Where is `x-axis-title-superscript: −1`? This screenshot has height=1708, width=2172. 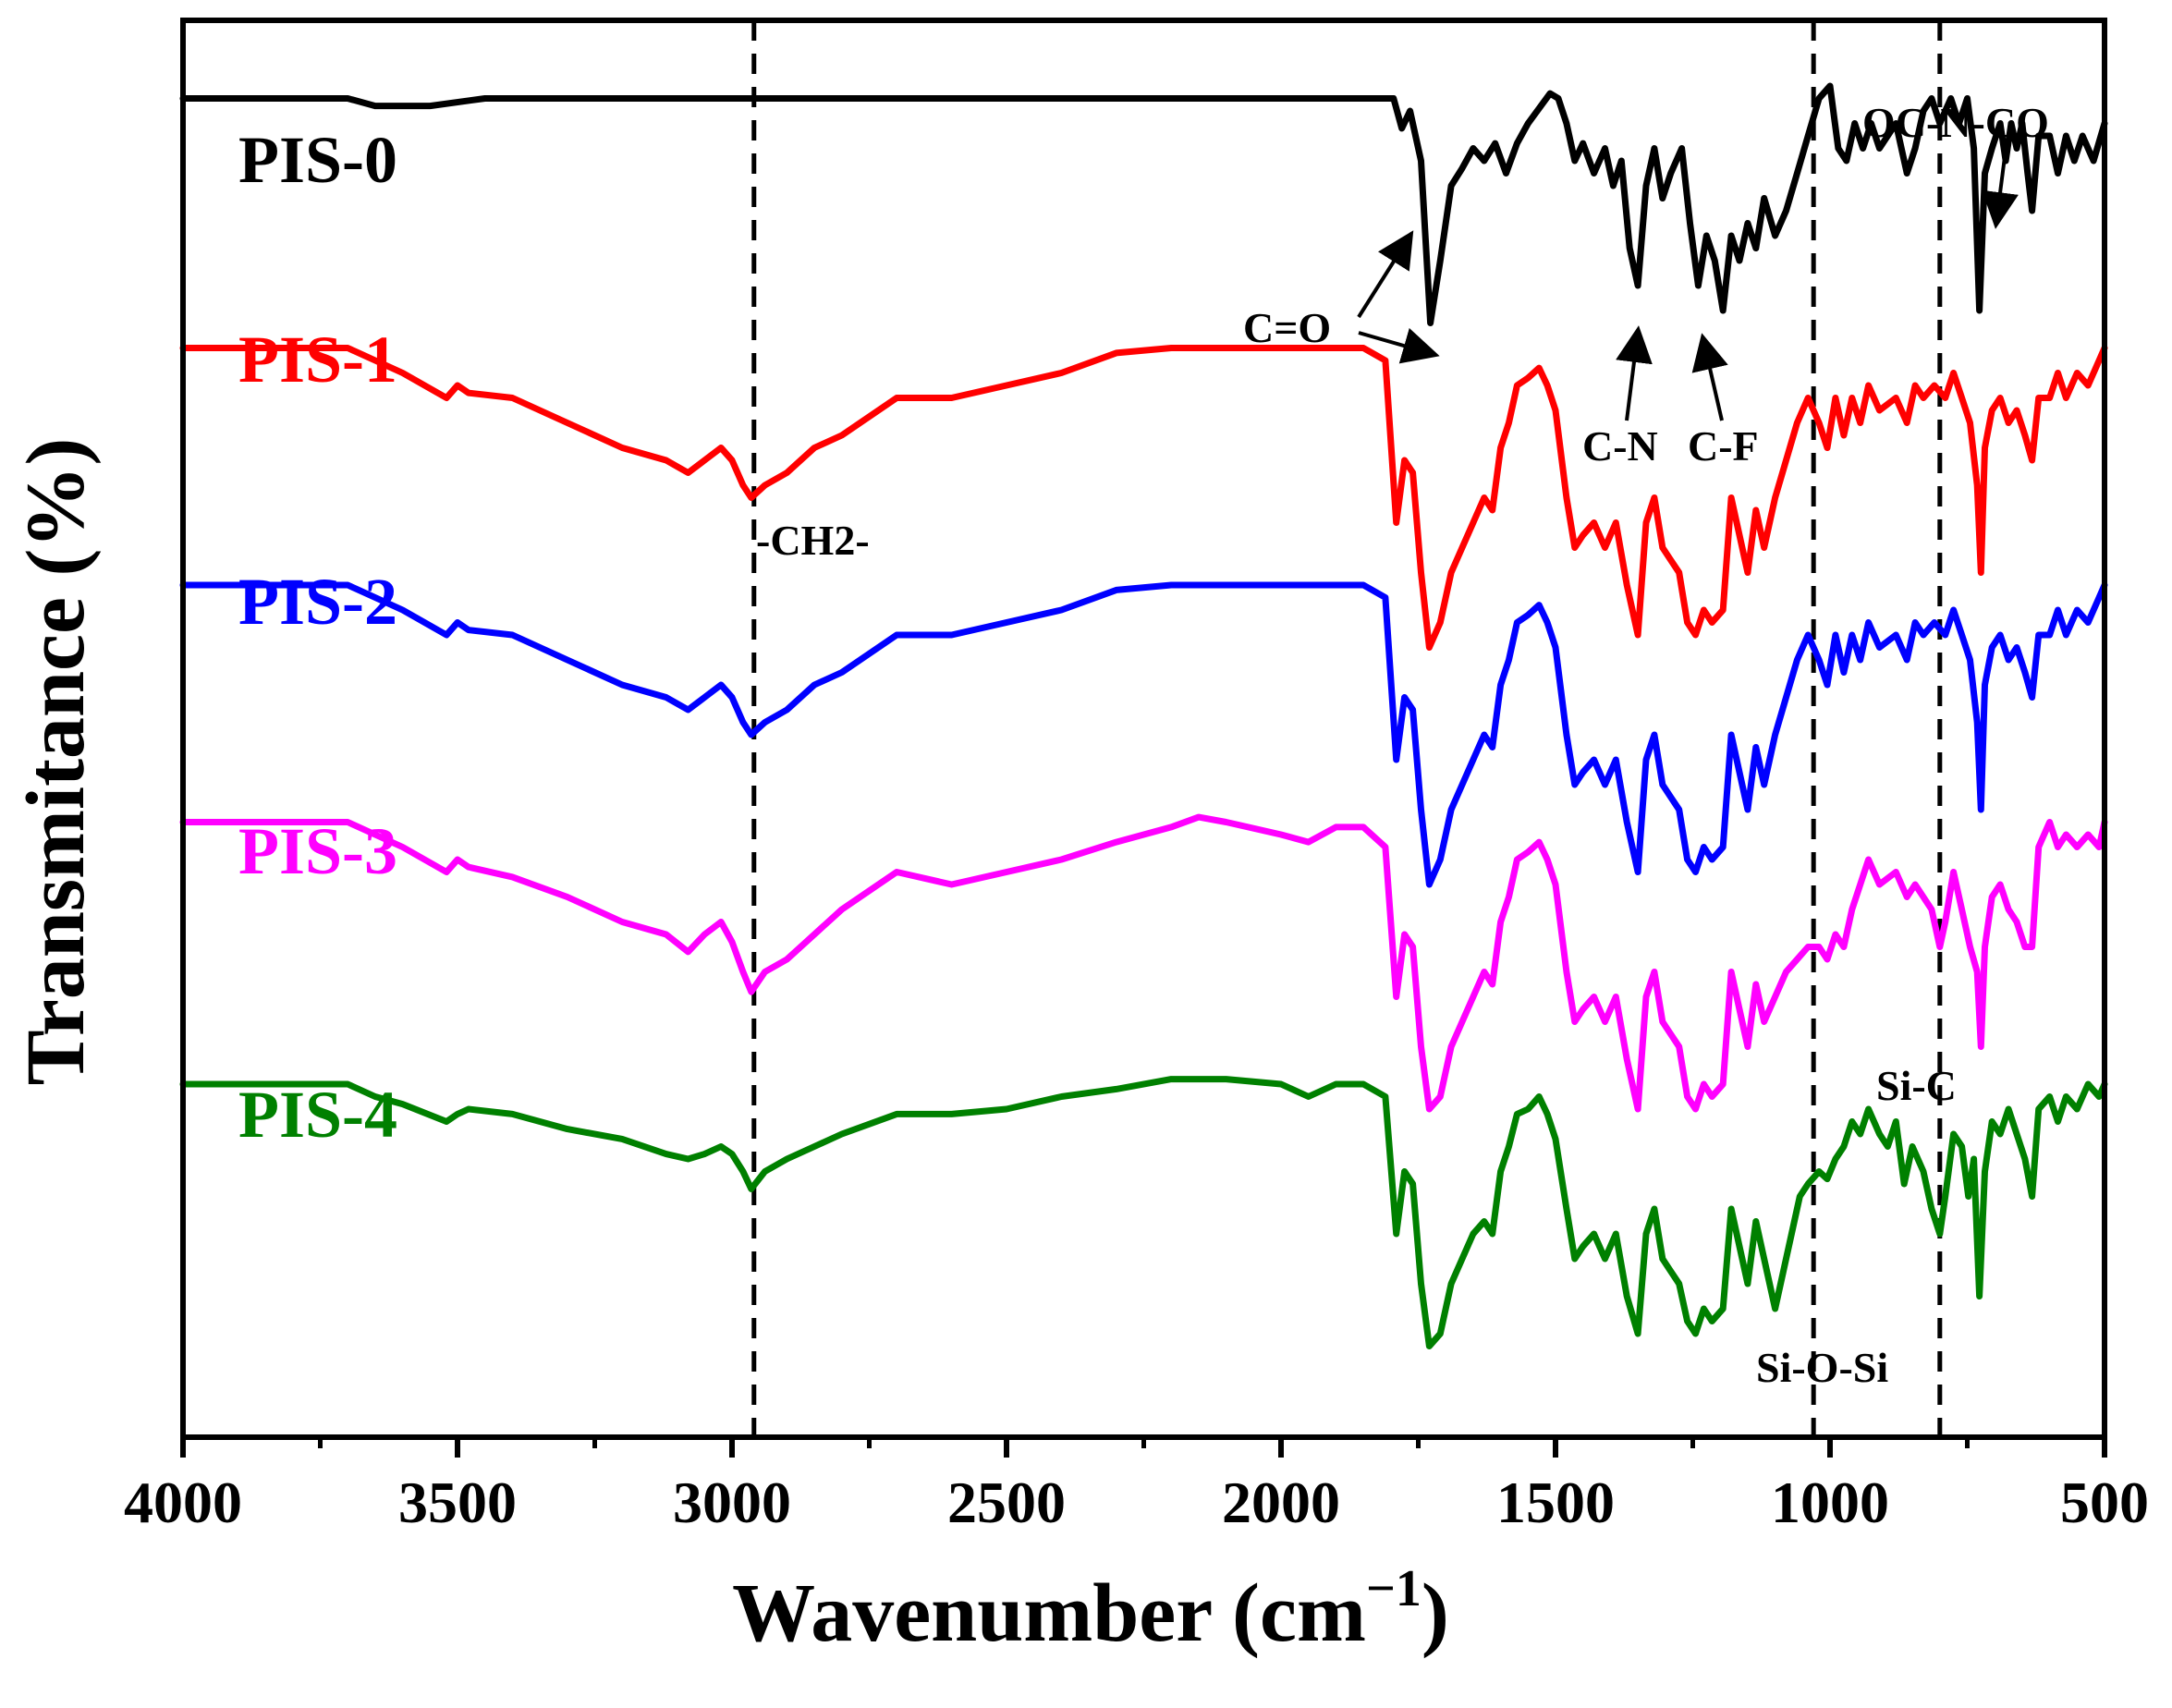
x-axis-title-superscript: −1 is located at coordinates (1394, 1588).